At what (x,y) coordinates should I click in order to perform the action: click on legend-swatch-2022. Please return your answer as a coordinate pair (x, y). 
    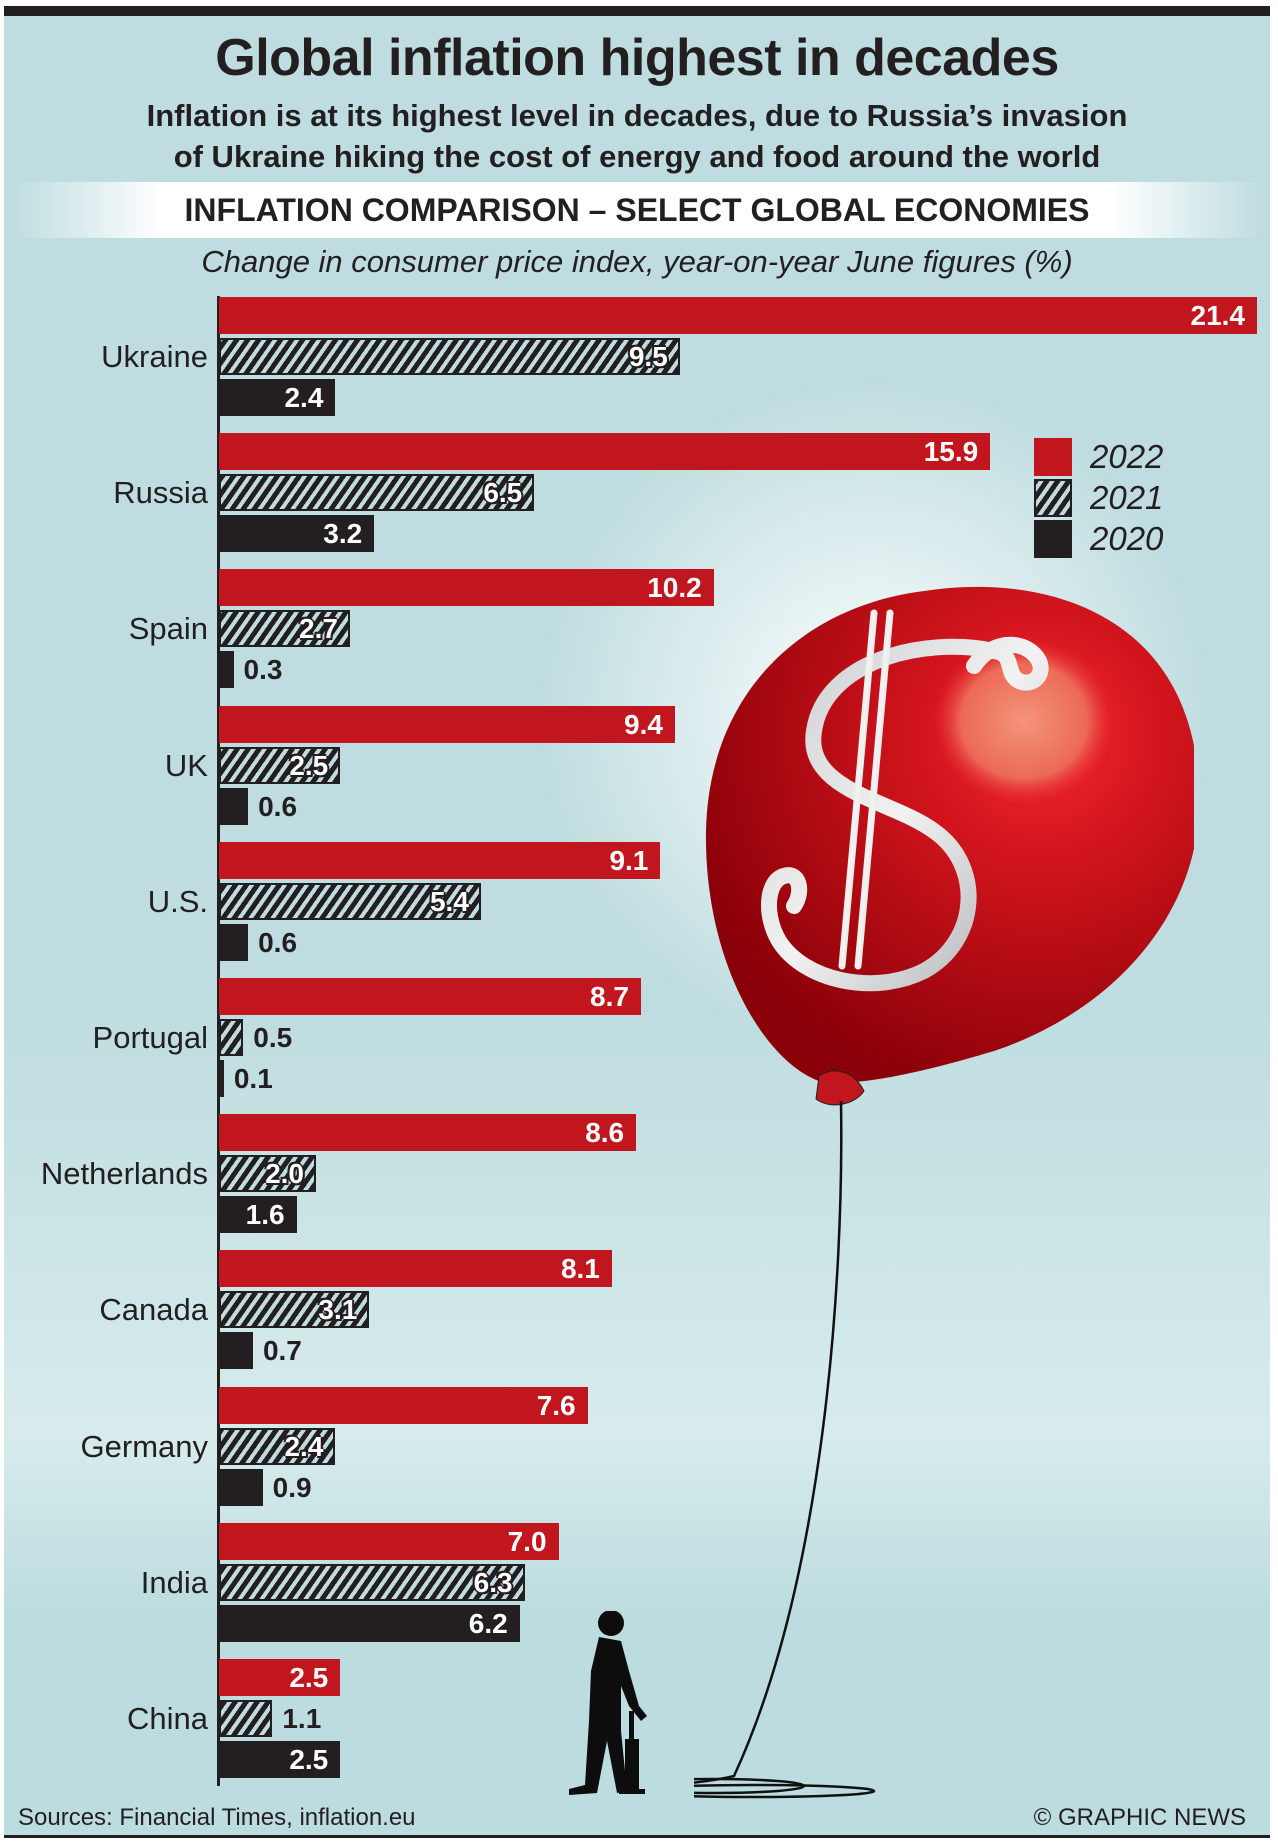
    Looking at the image, I should click on (1053, 457).